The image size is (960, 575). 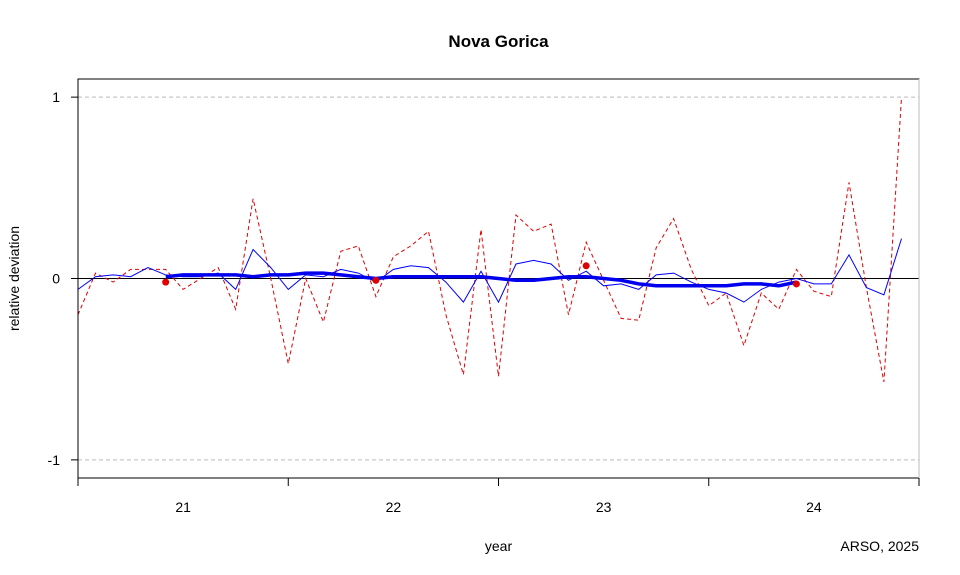 I want to click on x-tick-label: 24, so click(x=814, y=507).